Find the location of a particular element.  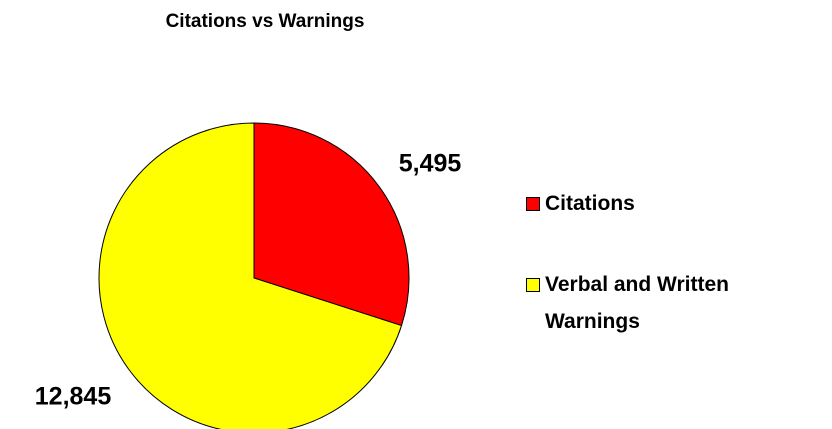

data-label: 5,495 is located at coordinates (430, 164).